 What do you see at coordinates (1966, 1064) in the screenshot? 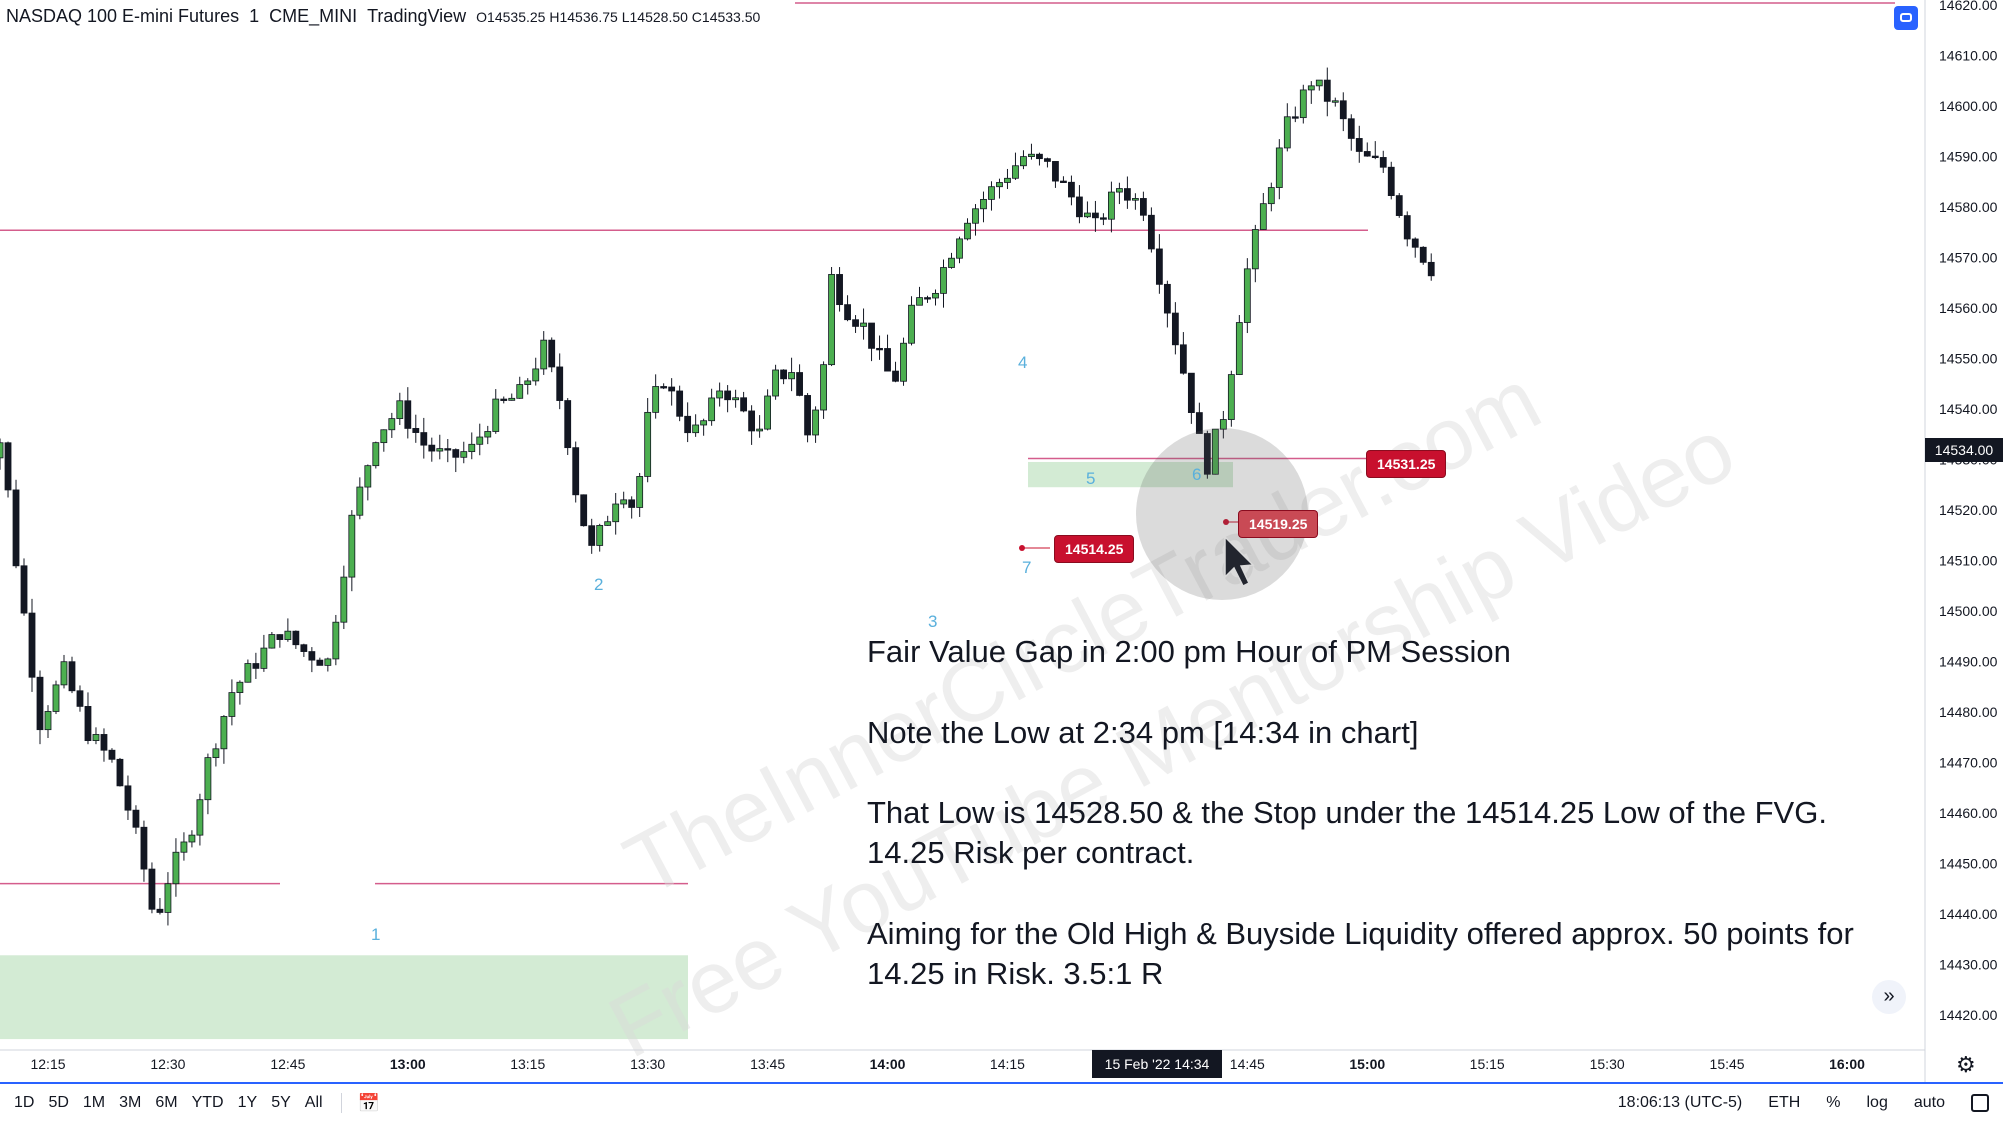
I see `gear-icon: ⚙` at bounding box center [1966, 1064].